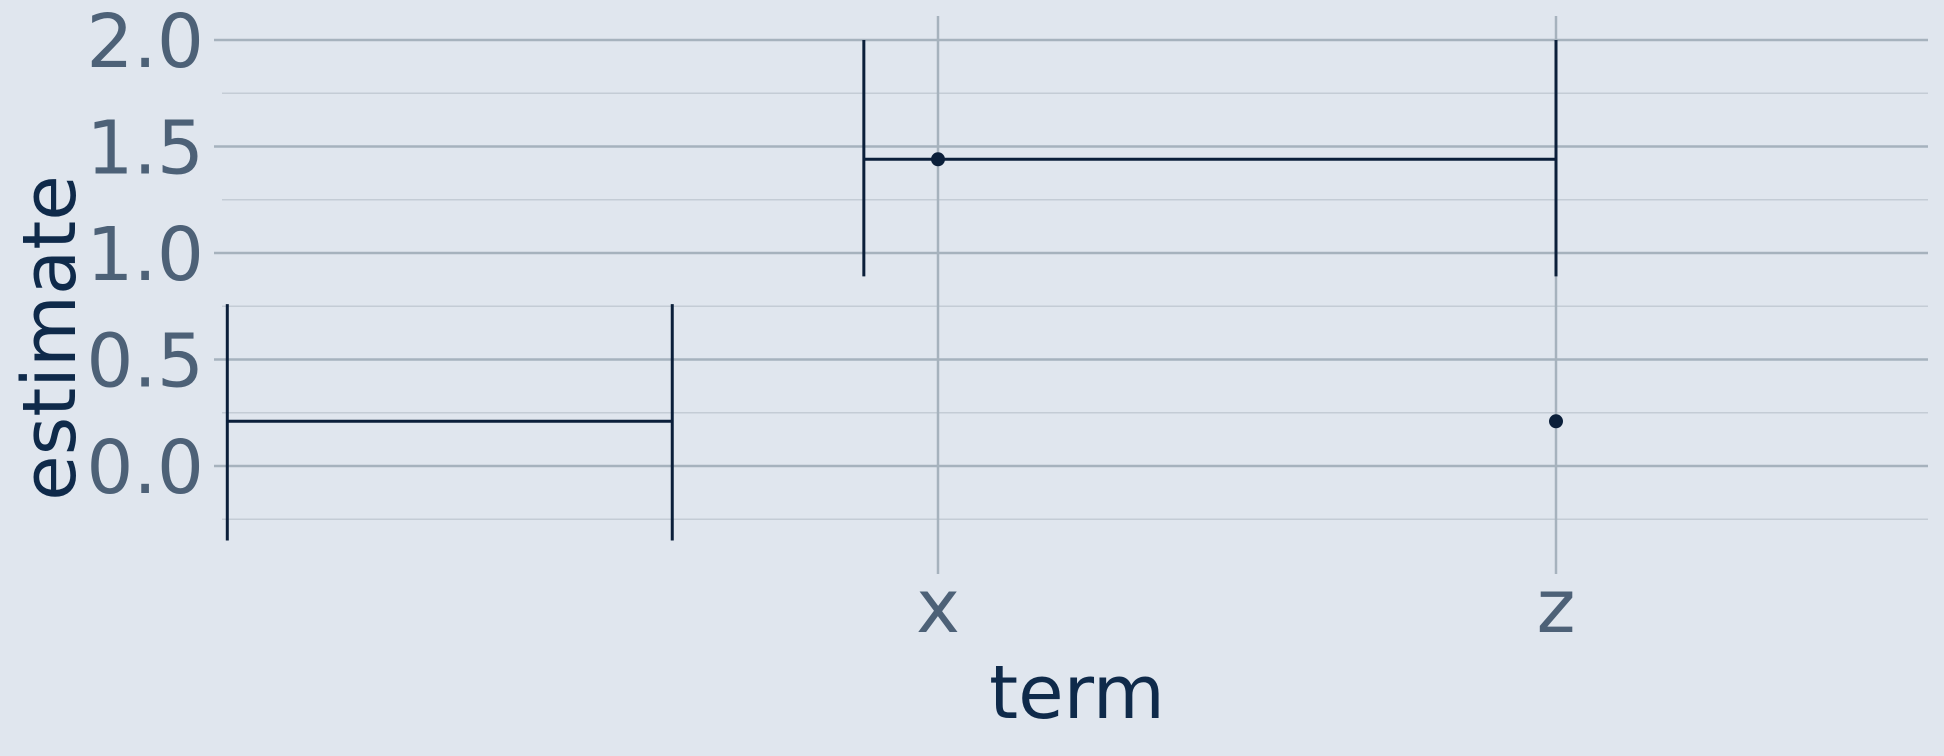  I want to click on y-axis-title: estimate, so click(50, 338).